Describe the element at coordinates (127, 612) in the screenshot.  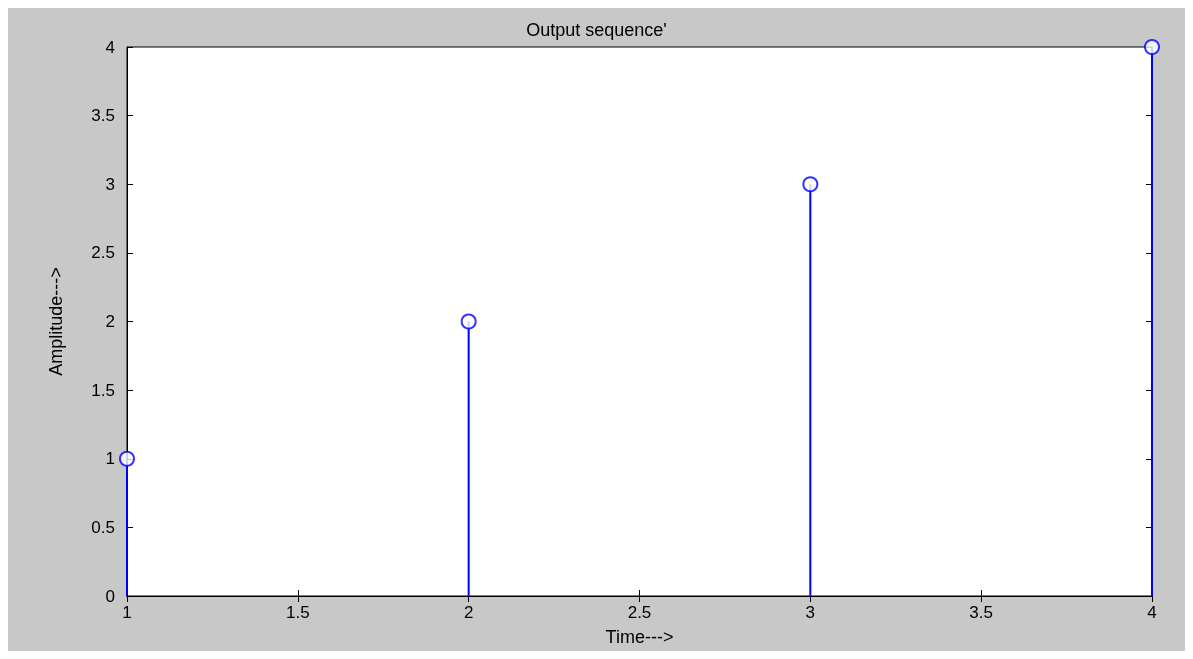
I see `x-tick-label: 1` at that location.